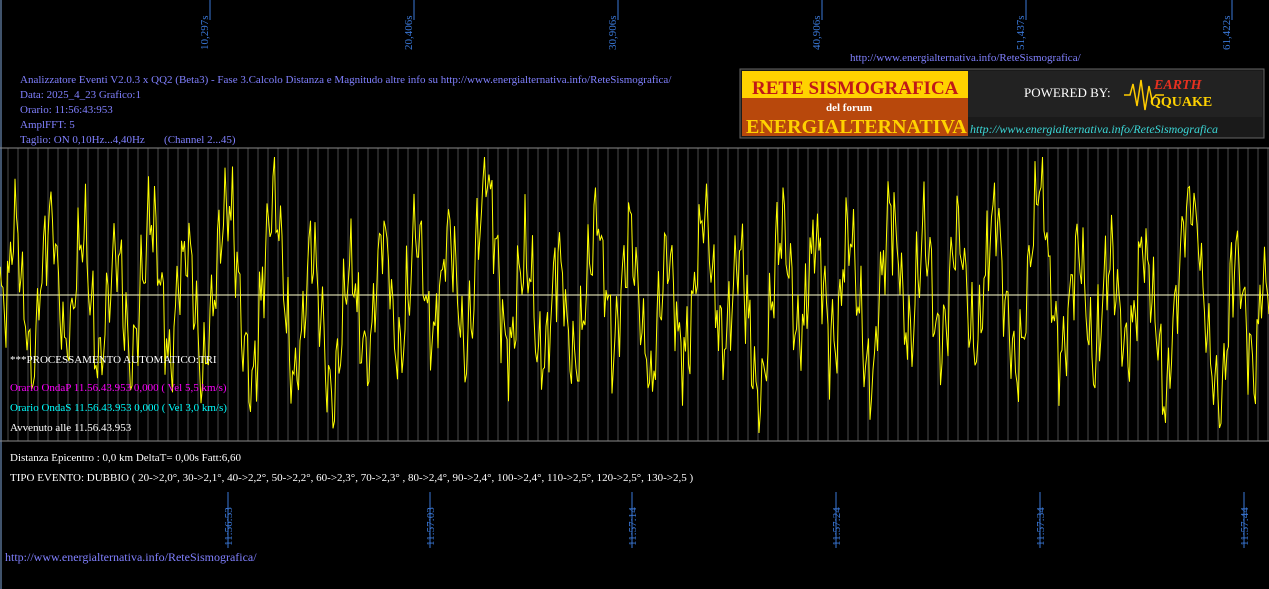 The width and height of the screenshot is (1269, 589). I want to click on bottom-tick-label: 11:57:34, so click(1041, 526).